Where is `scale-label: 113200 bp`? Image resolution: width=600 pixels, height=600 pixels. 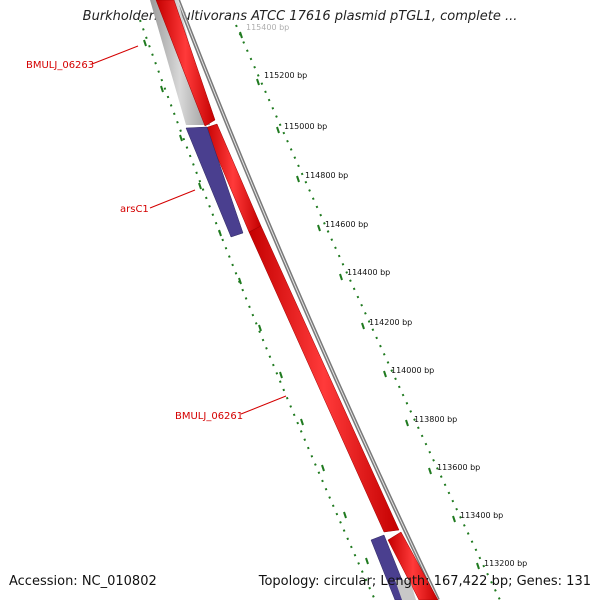 scale-label: 113200 bp is located at coordinates (505, 563).